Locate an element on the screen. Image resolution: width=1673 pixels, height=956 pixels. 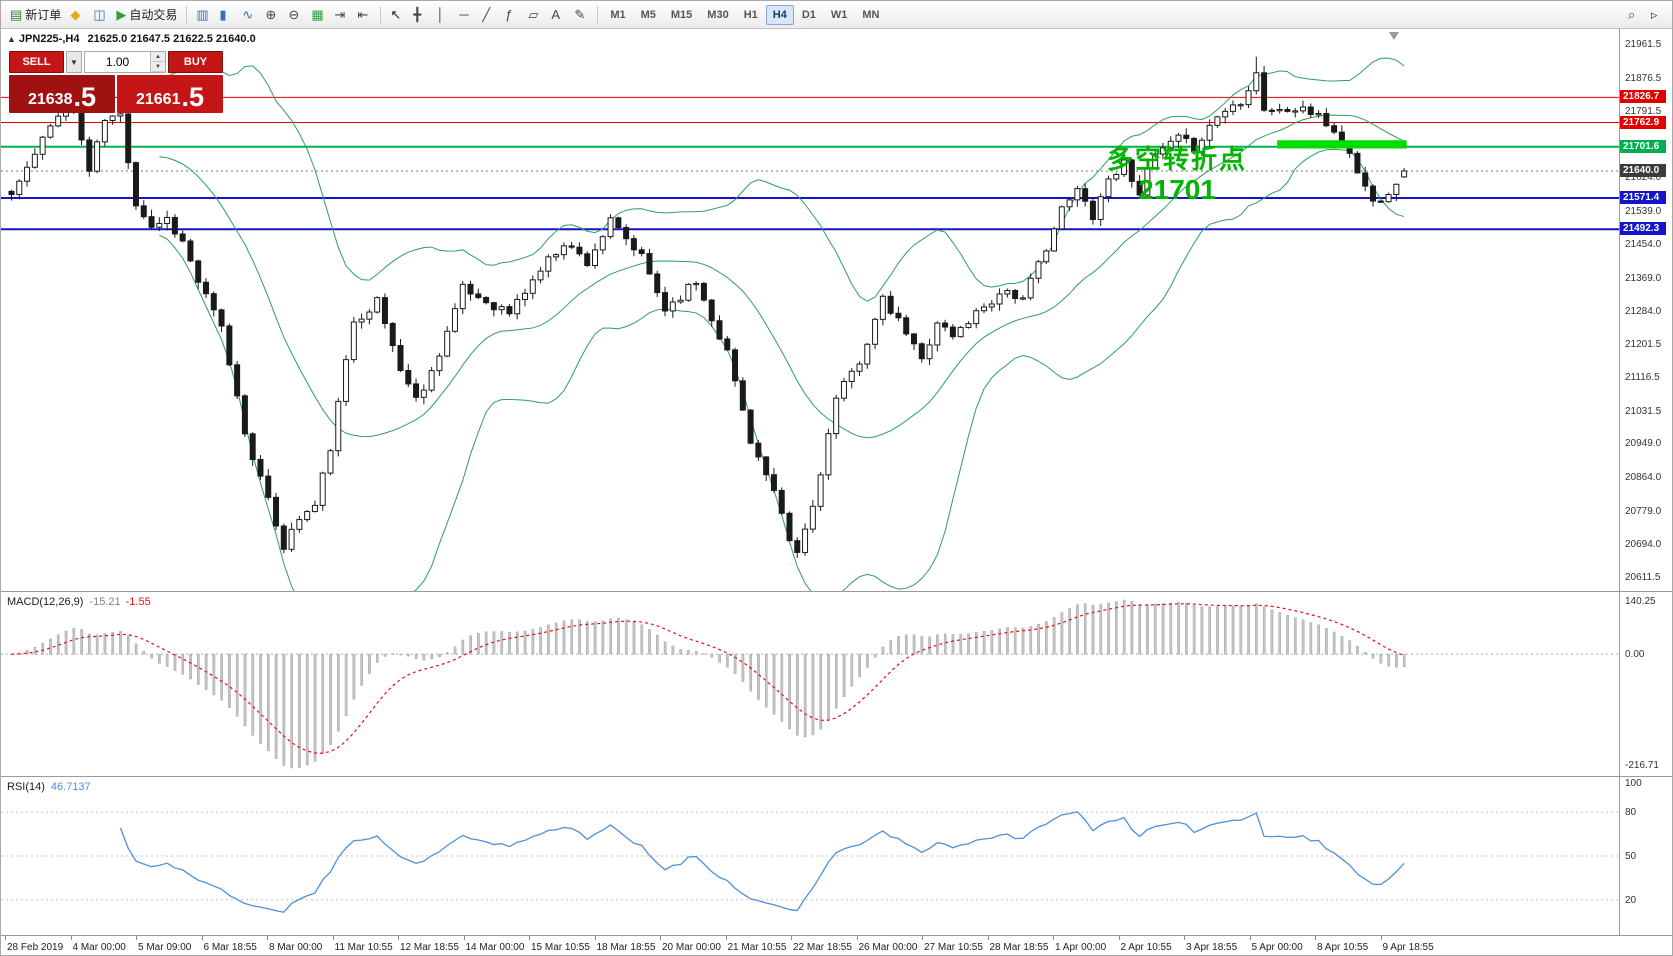
chart-shift-icon: ⇤ is located at coordinates (363, 14).